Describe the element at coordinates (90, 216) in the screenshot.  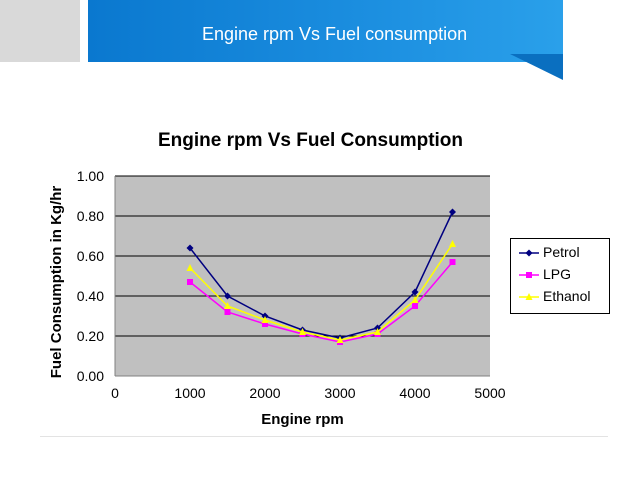
I see `y-tick-label: 0.80` at that location.